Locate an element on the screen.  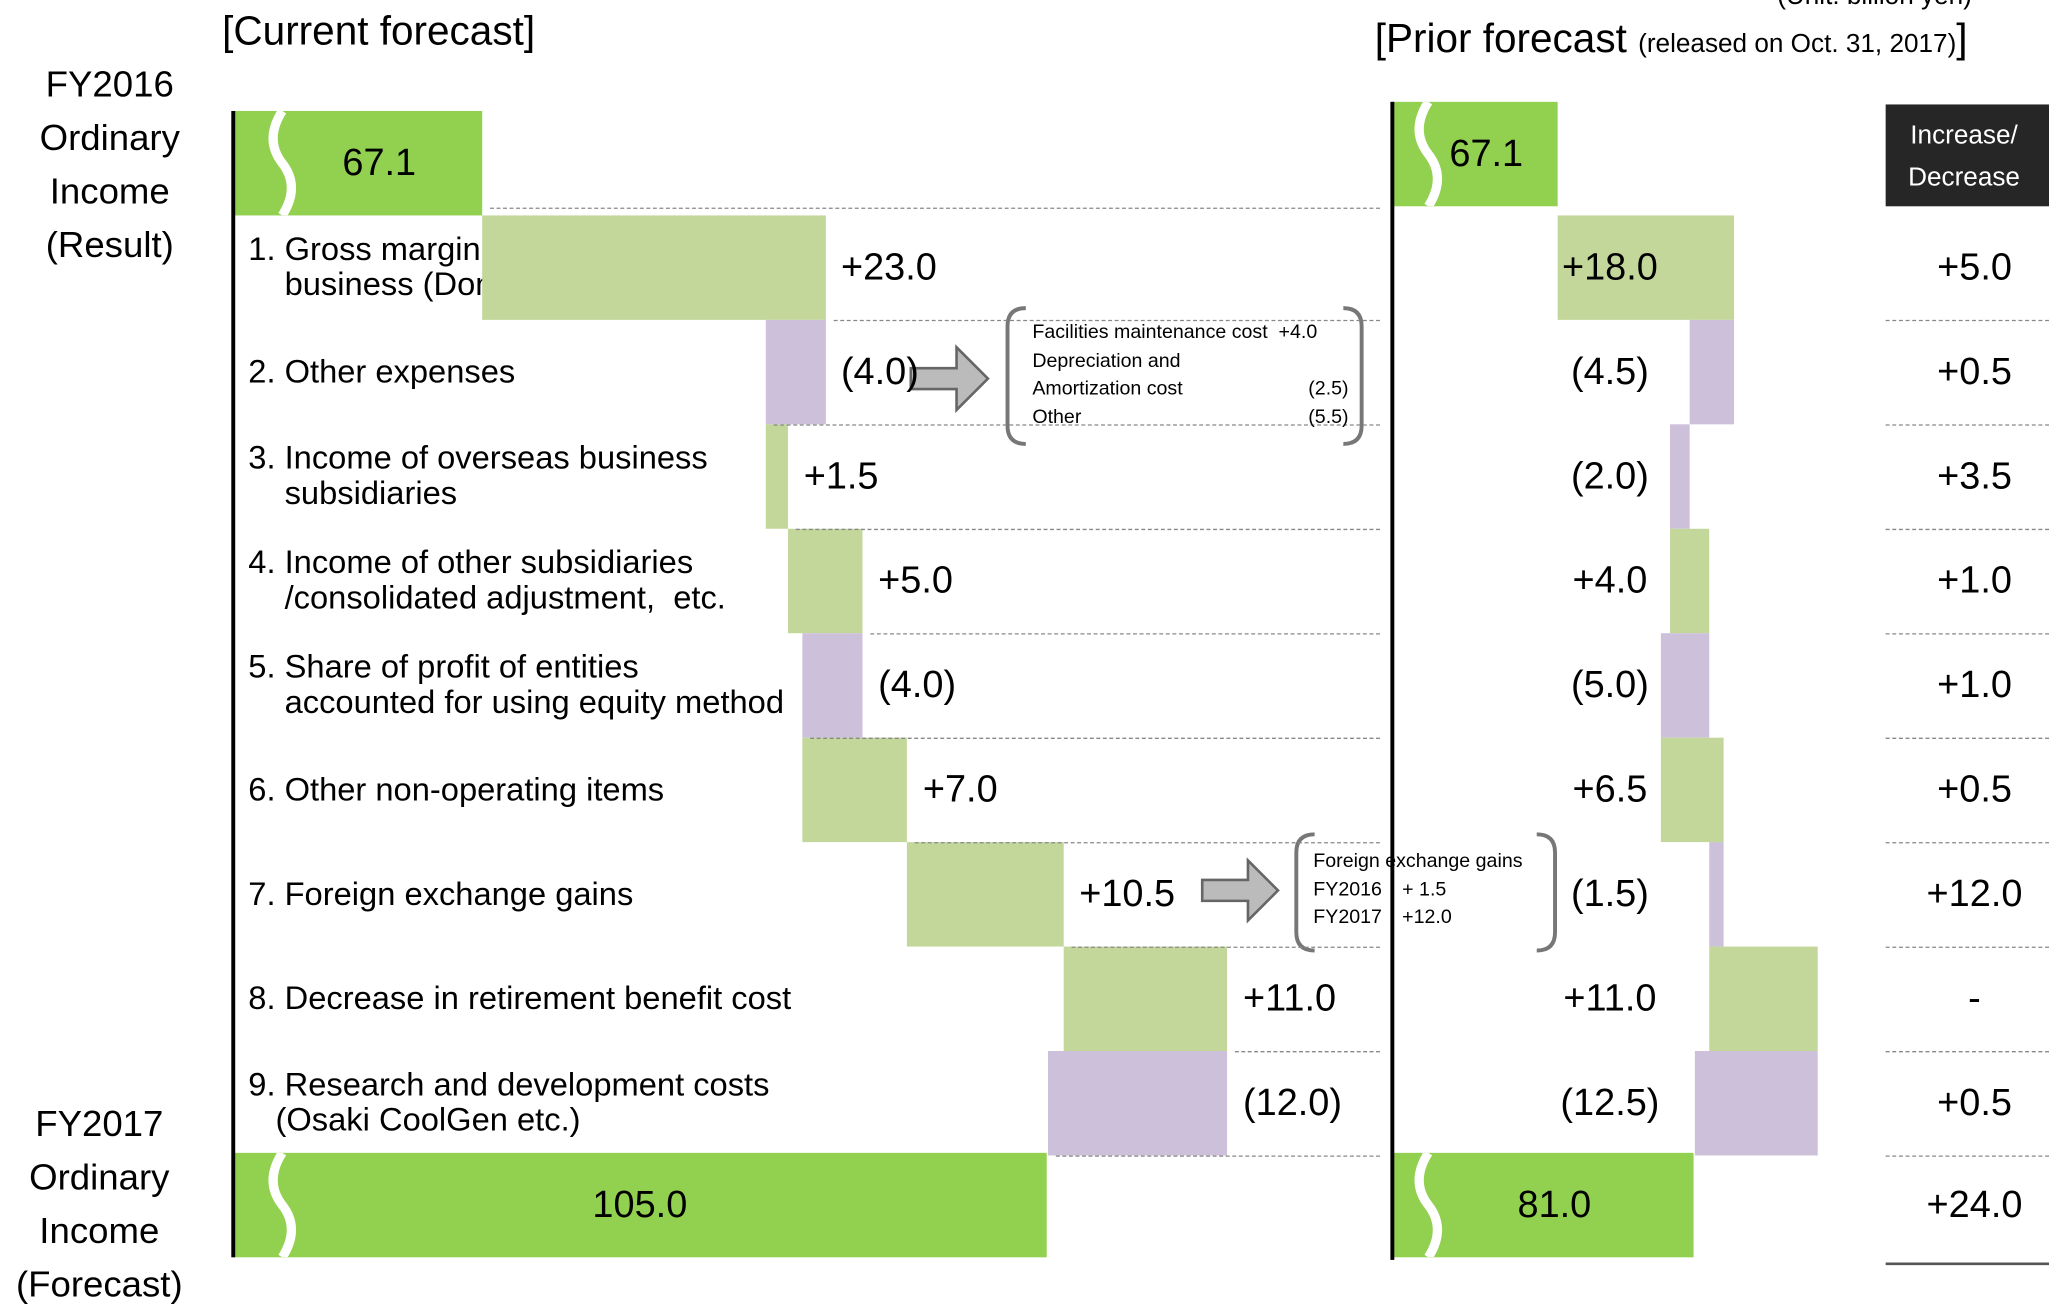
callout-text: Amortization cost is located at coordinates (1107, 388).